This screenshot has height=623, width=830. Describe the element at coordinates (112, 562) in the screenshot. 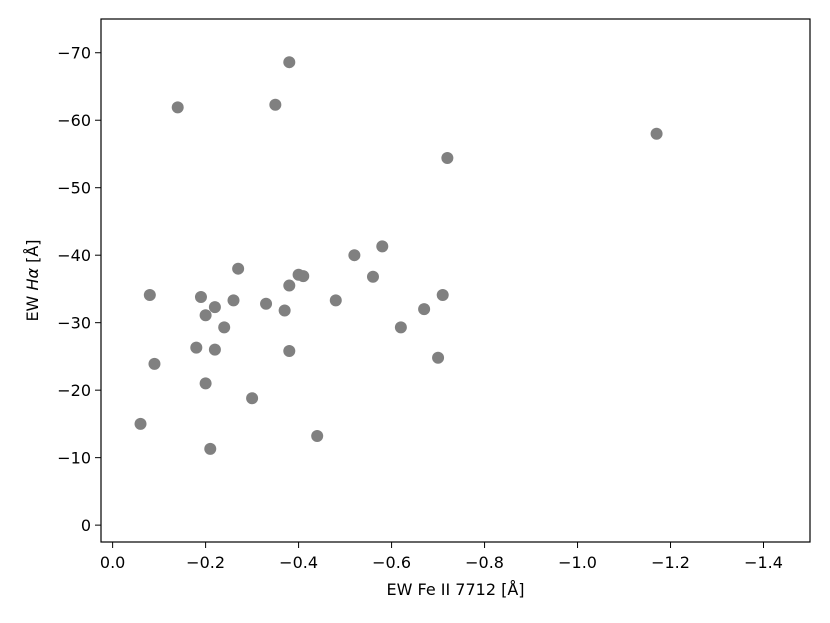

I see `x-tick-label: 0.0` at that location.